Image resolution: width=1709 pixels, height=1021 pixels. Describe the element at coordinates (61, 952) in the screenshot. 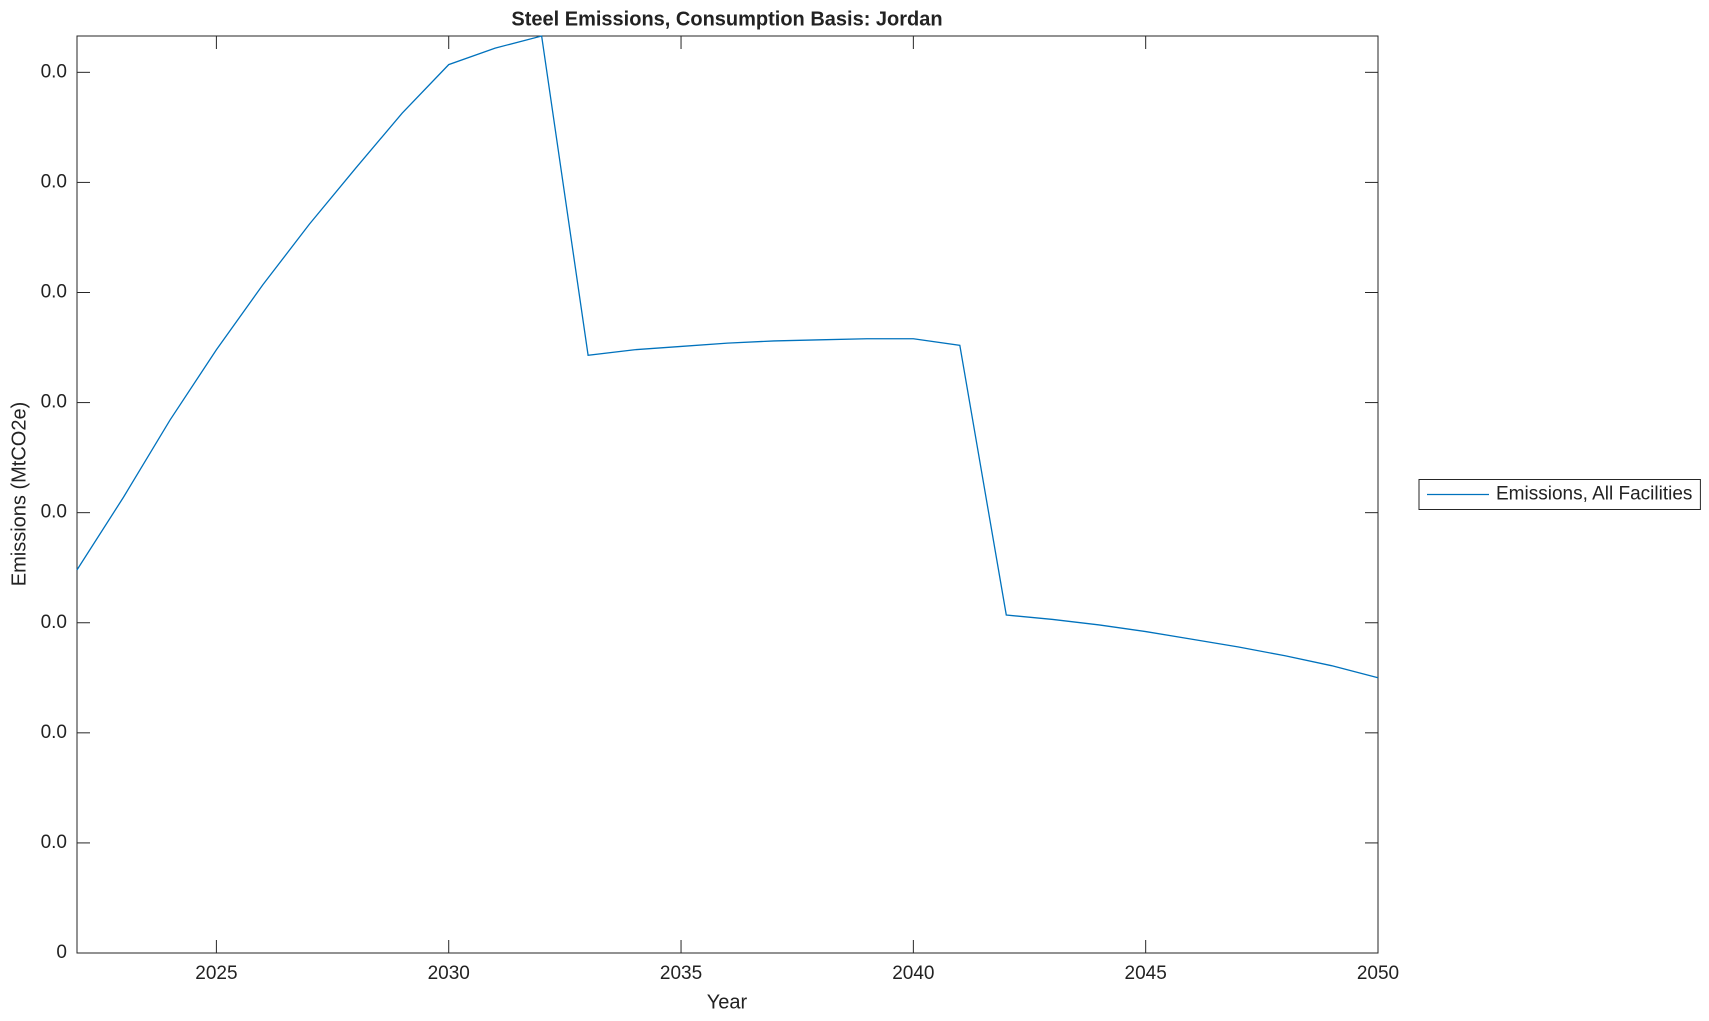

I see `y-tick-label: 0` at that location.